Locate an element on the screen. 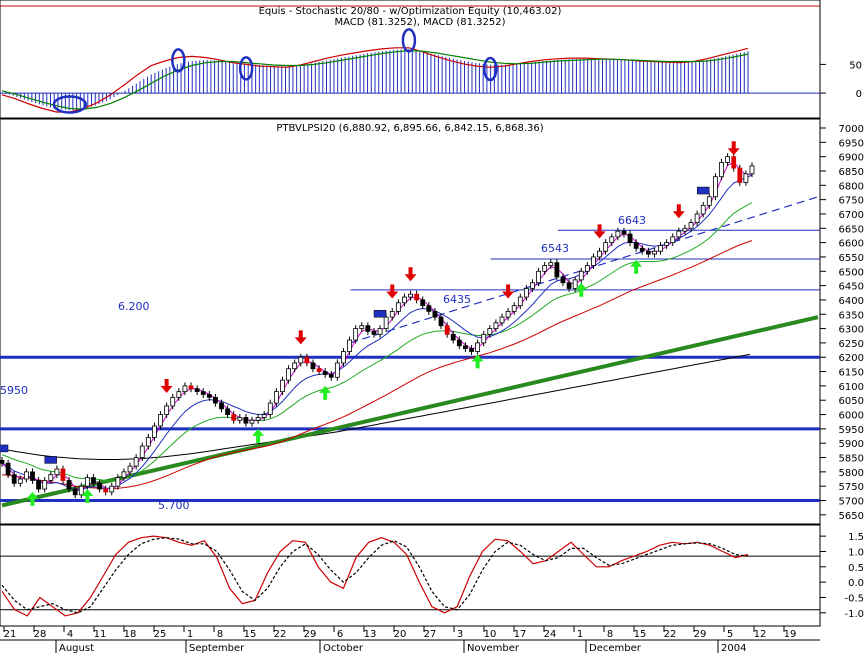  price-y-tick-label: 6350 is located at coordinates (851, 315).